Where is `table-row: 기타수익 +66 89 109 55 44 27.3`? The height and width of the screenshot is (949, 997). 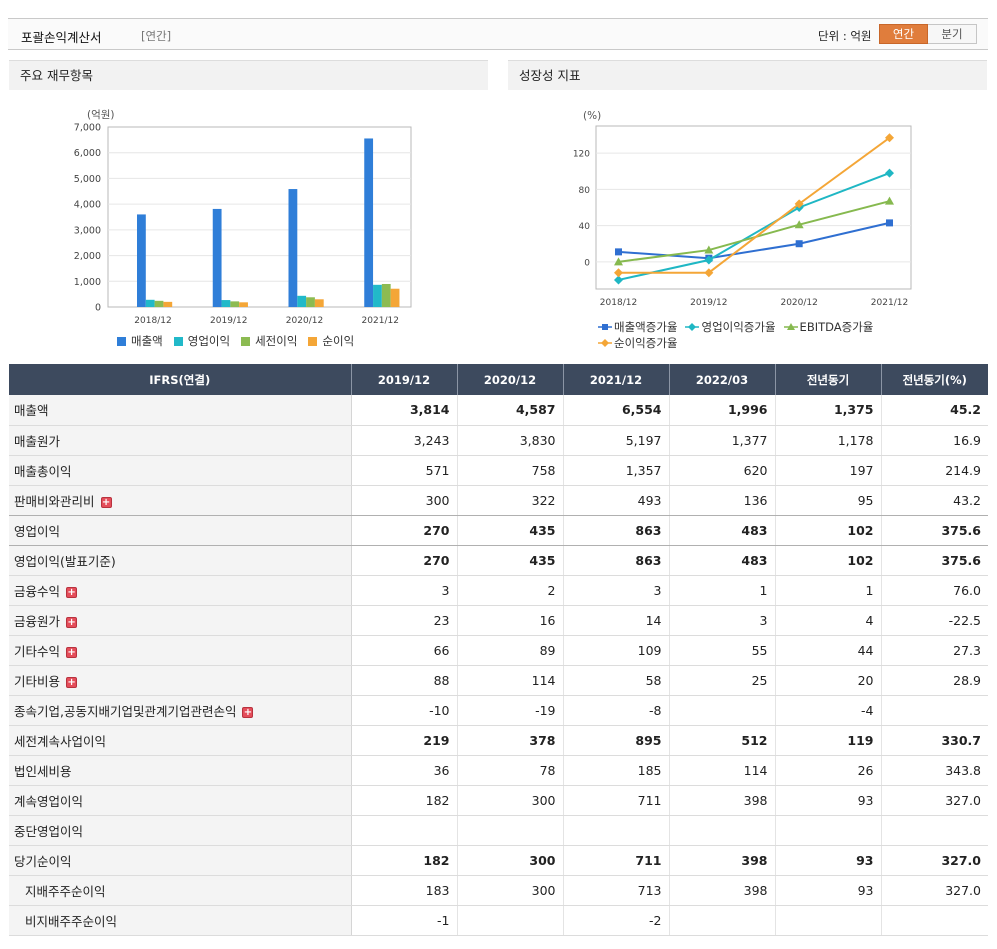
table-row: 기타수익 +66 89 109 55 44 27.3 is located at coordinates (498, 650).